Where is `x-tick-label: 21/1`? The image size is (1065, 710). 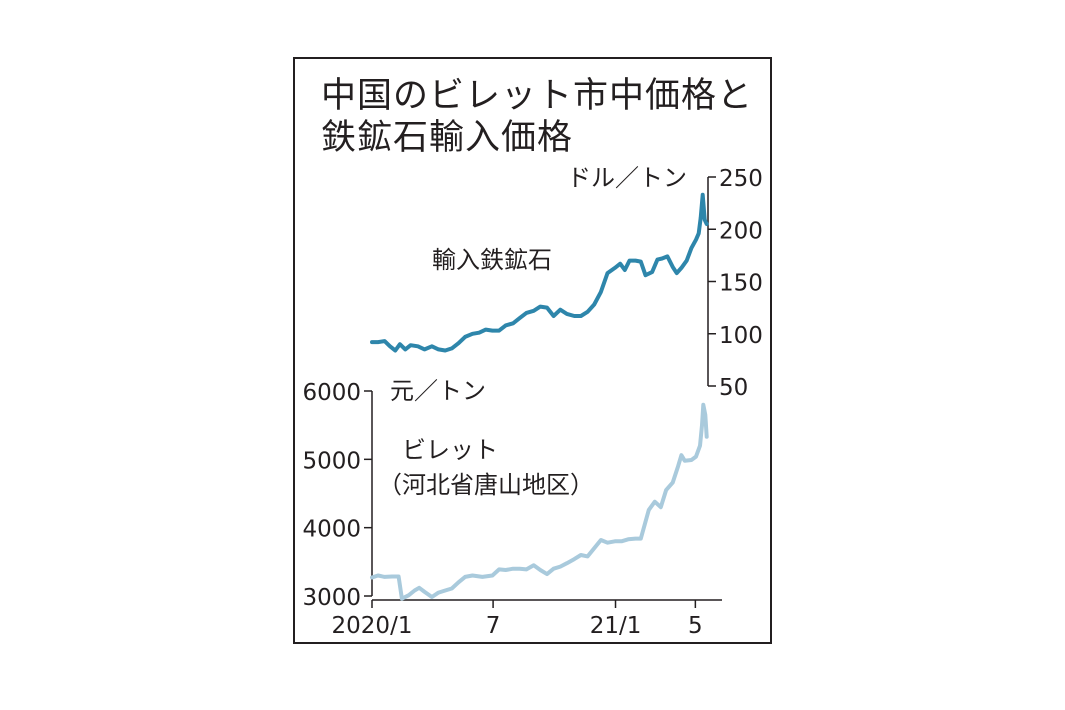
x-tick-label: 21/1 is located at coordinates (616, 626).